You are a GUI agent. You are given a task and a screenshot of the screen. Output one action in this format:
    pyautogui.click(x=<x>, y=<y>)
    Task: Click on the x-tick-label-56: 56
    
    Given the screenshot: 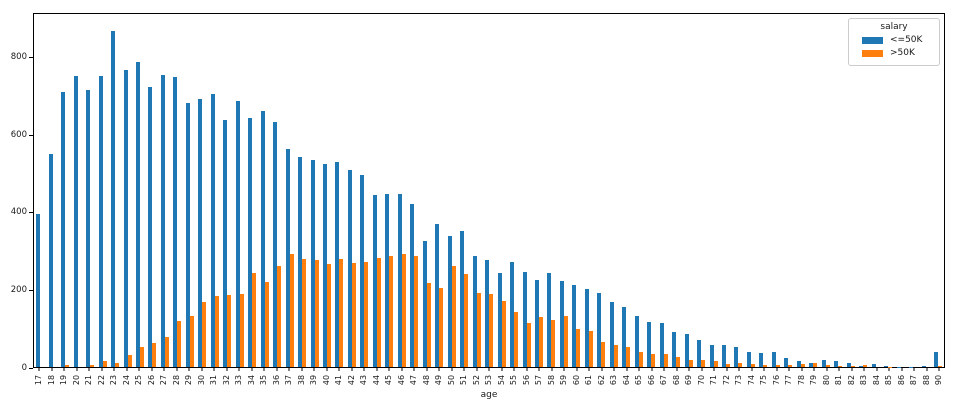 What is the action you would take?
    pyautogui.click(x=526, y=380)
    